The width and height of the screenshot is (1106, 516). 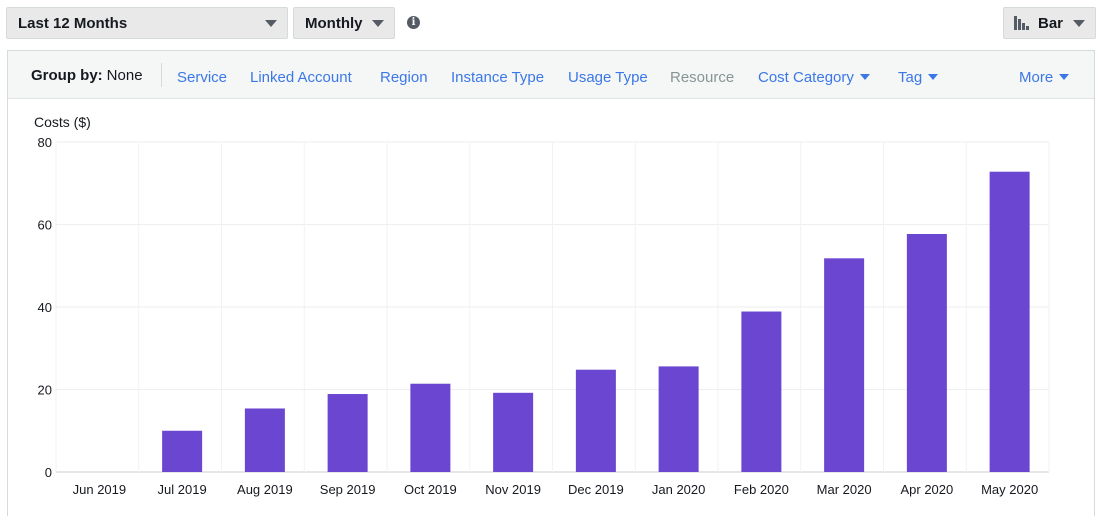 What do you see at coordinates (45, 225) in the screenshot?
I see `y-tick-label: 60` at bounding box center [45, 225].